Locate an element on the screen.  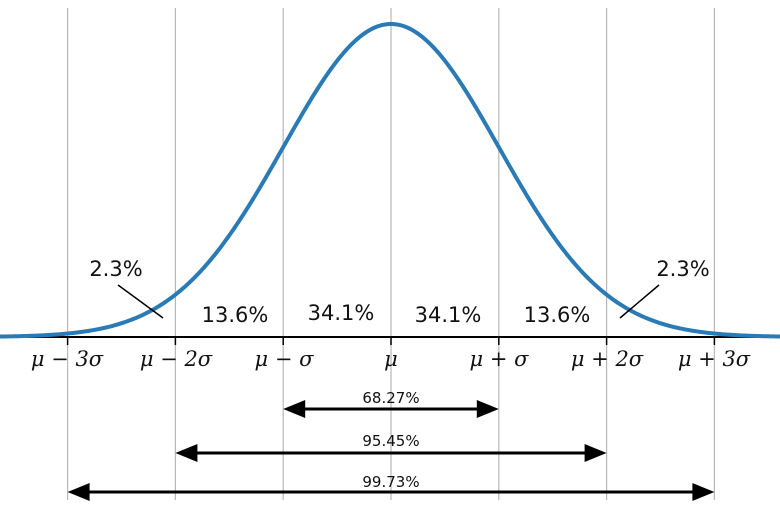
range-label: 99.73% is located at coordinates (390, 482).